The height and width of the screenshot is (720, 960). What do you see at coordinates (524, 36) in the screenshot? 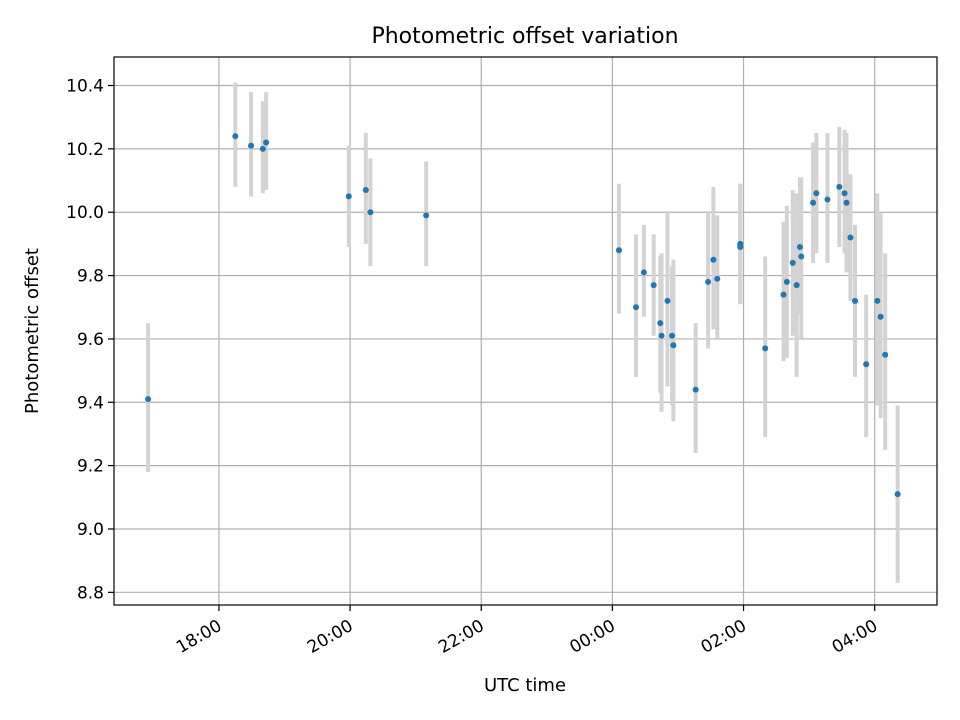
I see `chart-title: Photometric offset variation` at bounding box center [524, 36].